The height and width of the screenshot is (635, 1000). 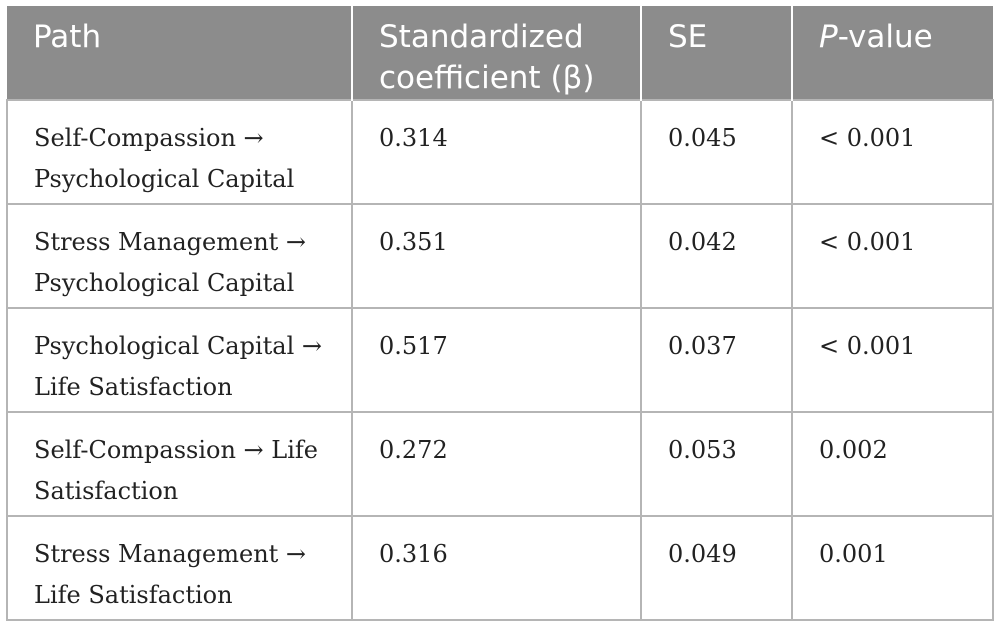 I want to click on header-standardized-coefficient: Standardized coefficient (β), so click(x=497, y=53).